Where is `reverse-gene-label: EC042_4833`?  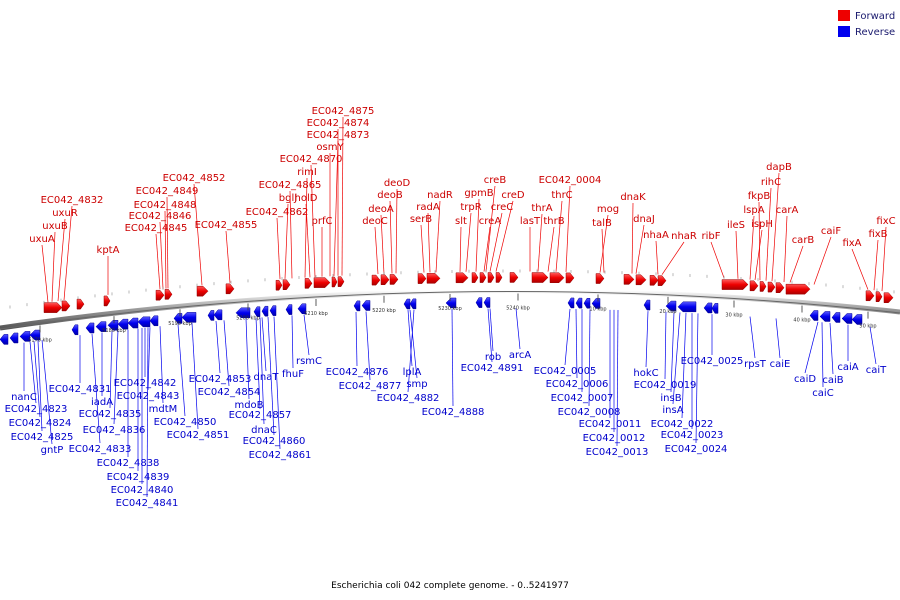
reverse-gene-label: EC042_4833 is located at coordinates (100, 449).